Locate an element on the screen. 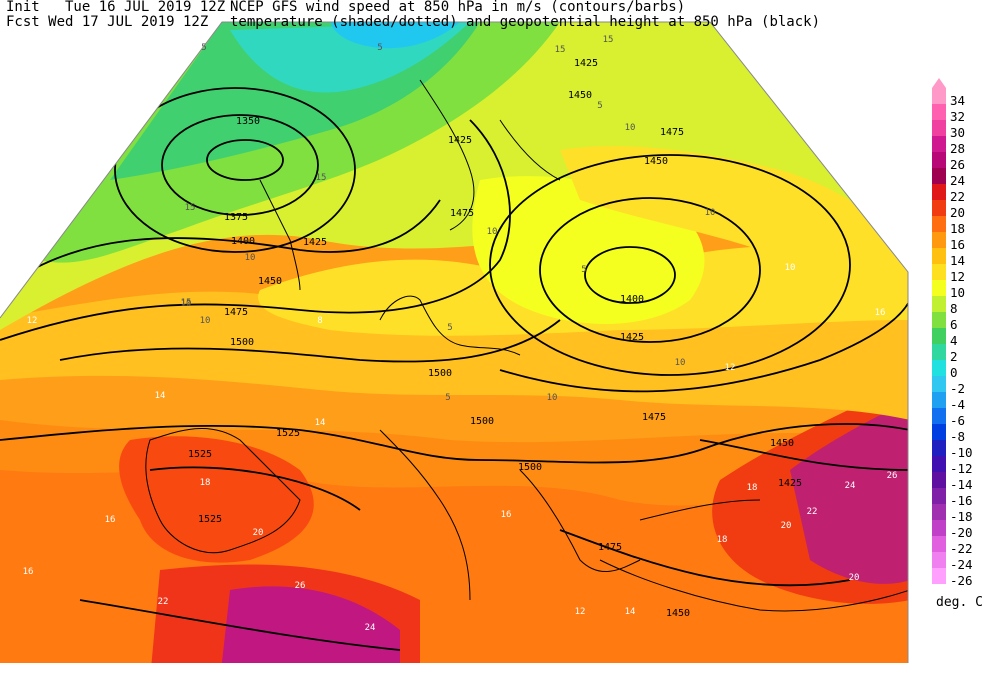  colorbar-label: -8 is located at coordinates (958, 436).